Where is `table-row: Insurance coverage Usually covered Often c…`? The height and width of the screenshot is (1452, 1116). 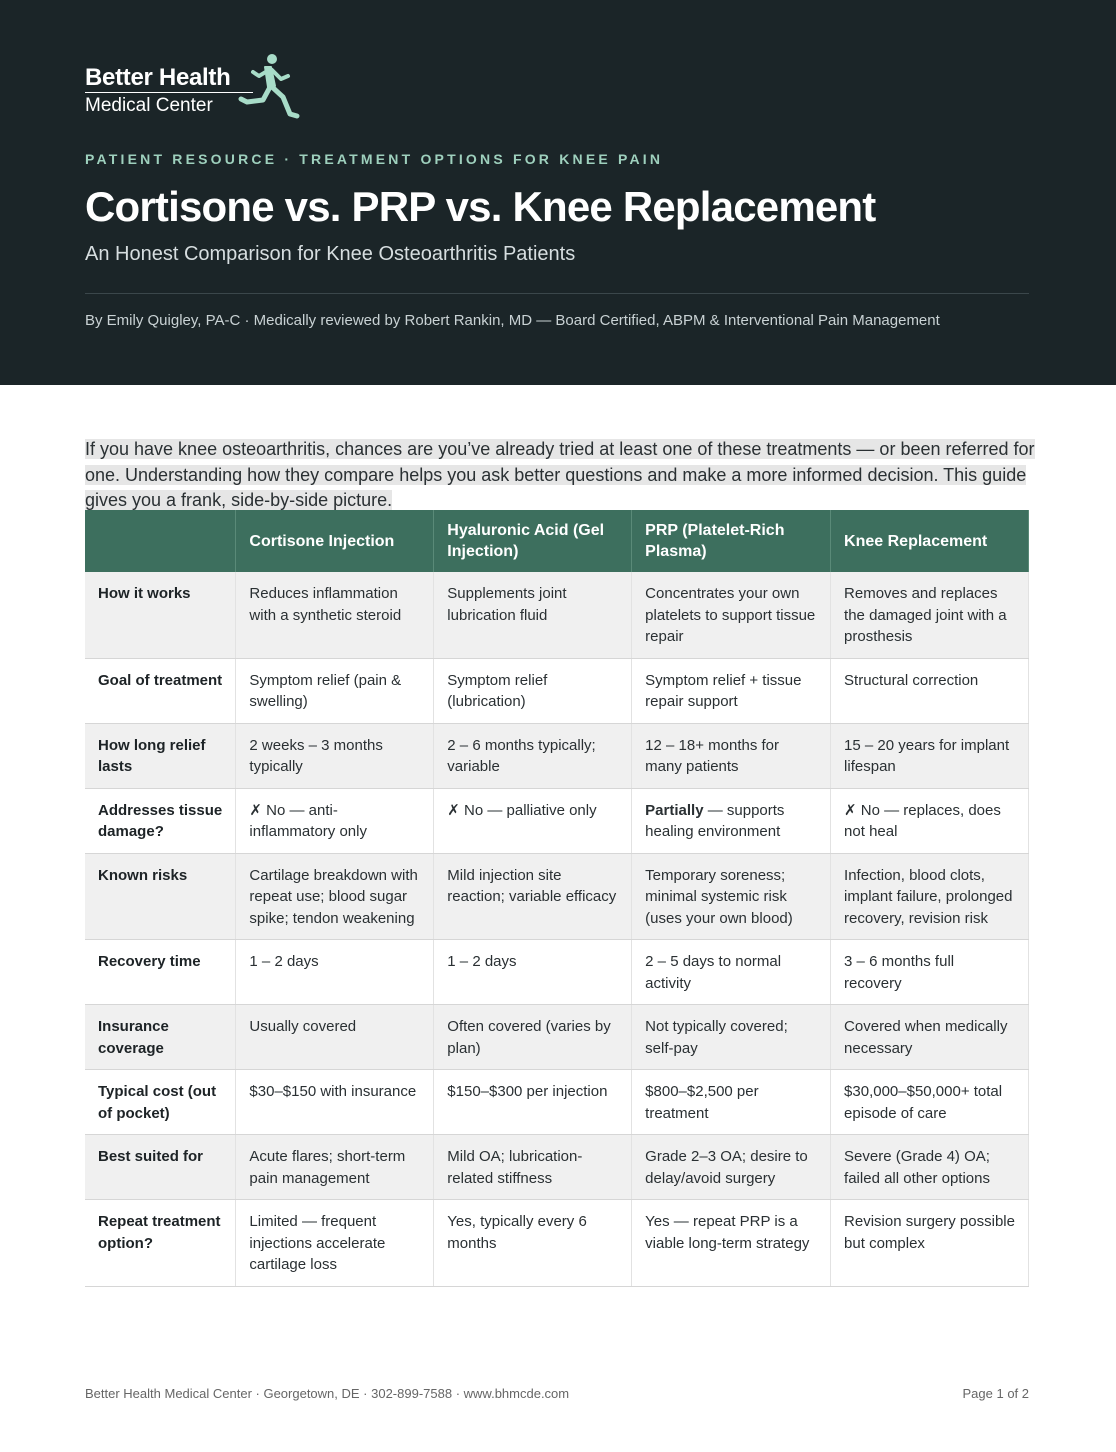 table-row: Insurance coverage Usually covered Often c… is located at coordinates (557, 1037).